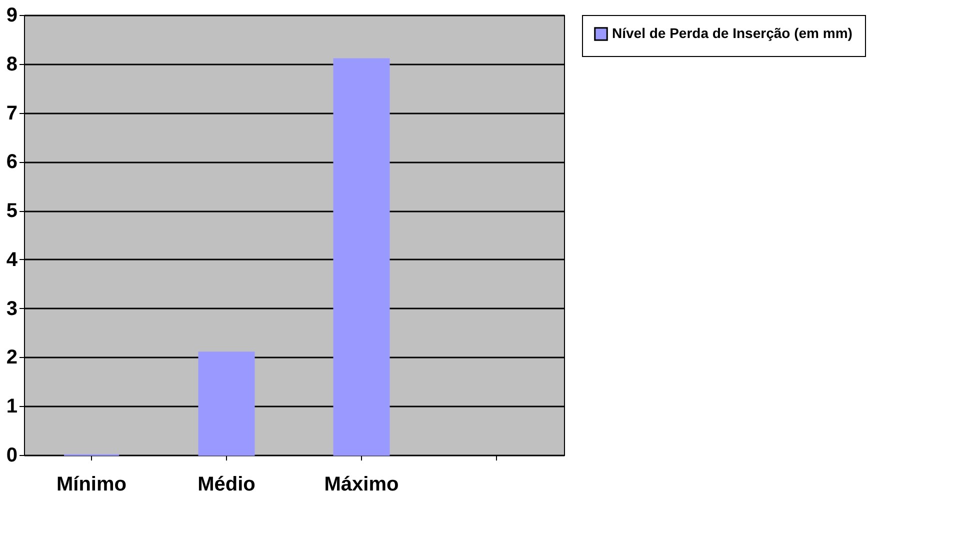  What do you see at coordinates (12, 162) in the screenshot?
I see `y-tick-label: 6` at bounding box center [12, 162].